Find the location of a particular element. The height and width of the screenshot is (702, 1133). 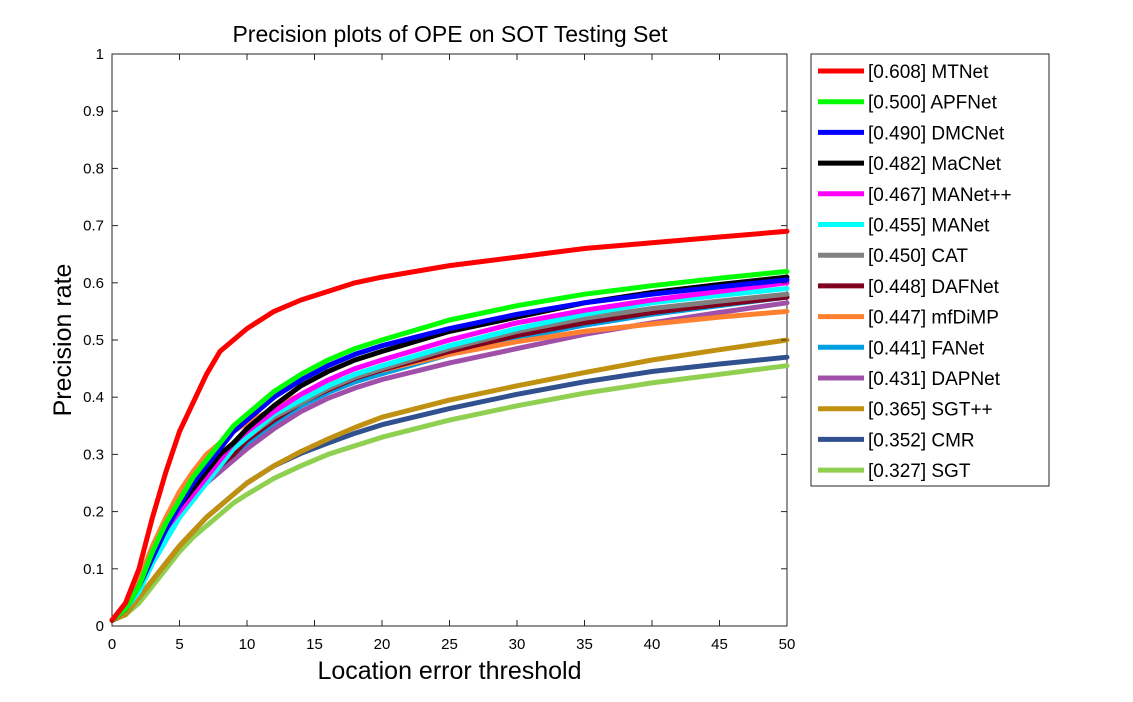

x-axis-label: Location error threshold is located at coordinates (449, 671).